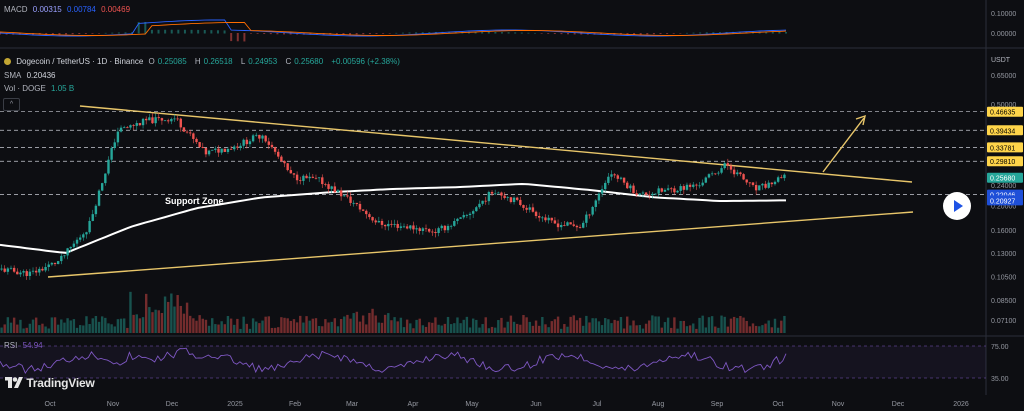 This screenshot has height=411, width=1024. What do you see at coordinates (352, 404) in the screenshot?
I see `x-tick-label: Mar` at bounding box center [352, 404].